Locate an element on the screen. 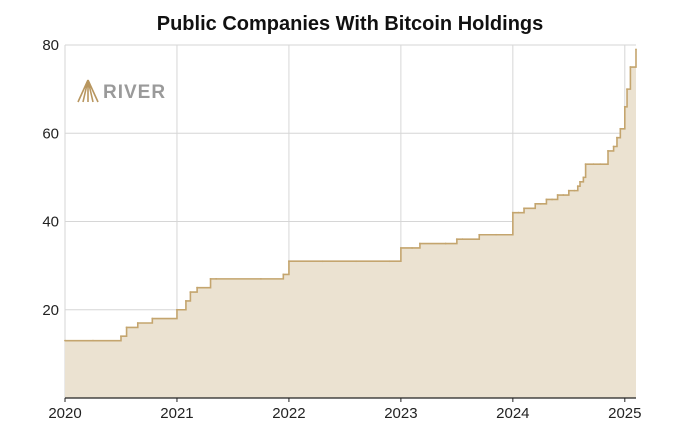  x-tick-label: 2024 is located at coordinates (512, 413).